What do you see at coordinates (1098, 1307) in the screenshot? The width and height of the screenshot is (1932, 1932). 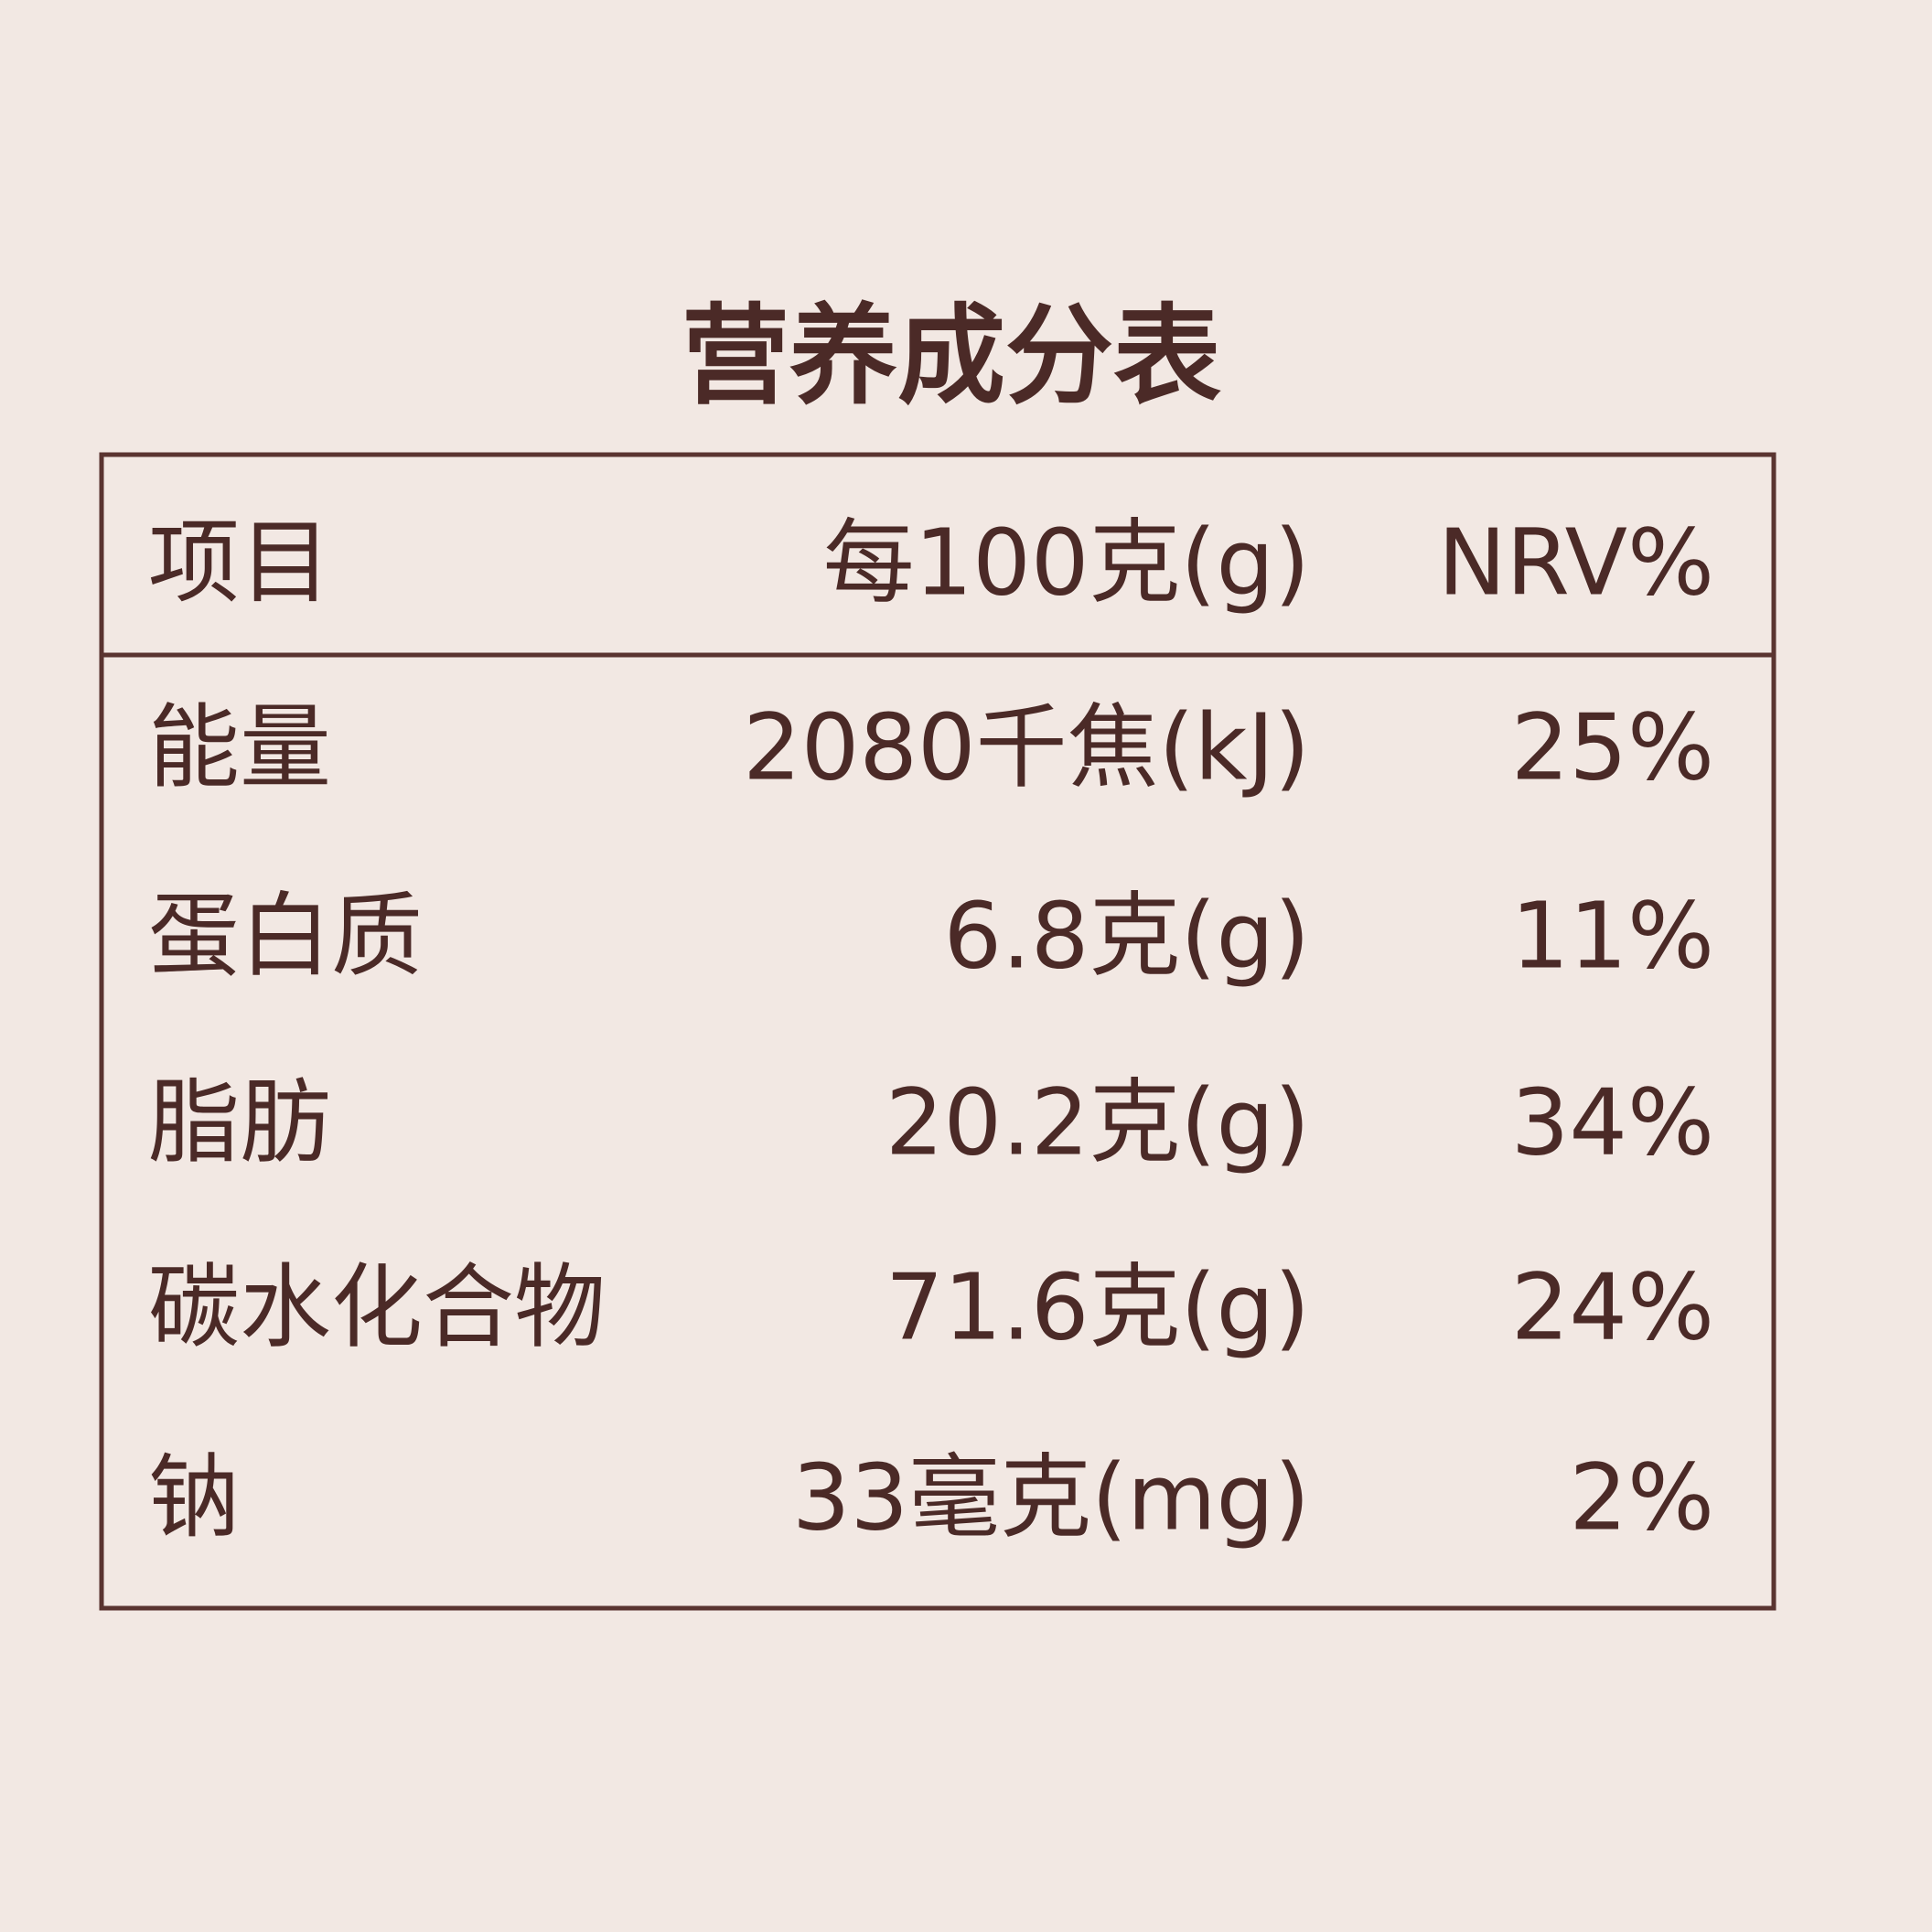 I see `cell-per-100g: 71.6克(g)` at bounding box center [1098, 1307].